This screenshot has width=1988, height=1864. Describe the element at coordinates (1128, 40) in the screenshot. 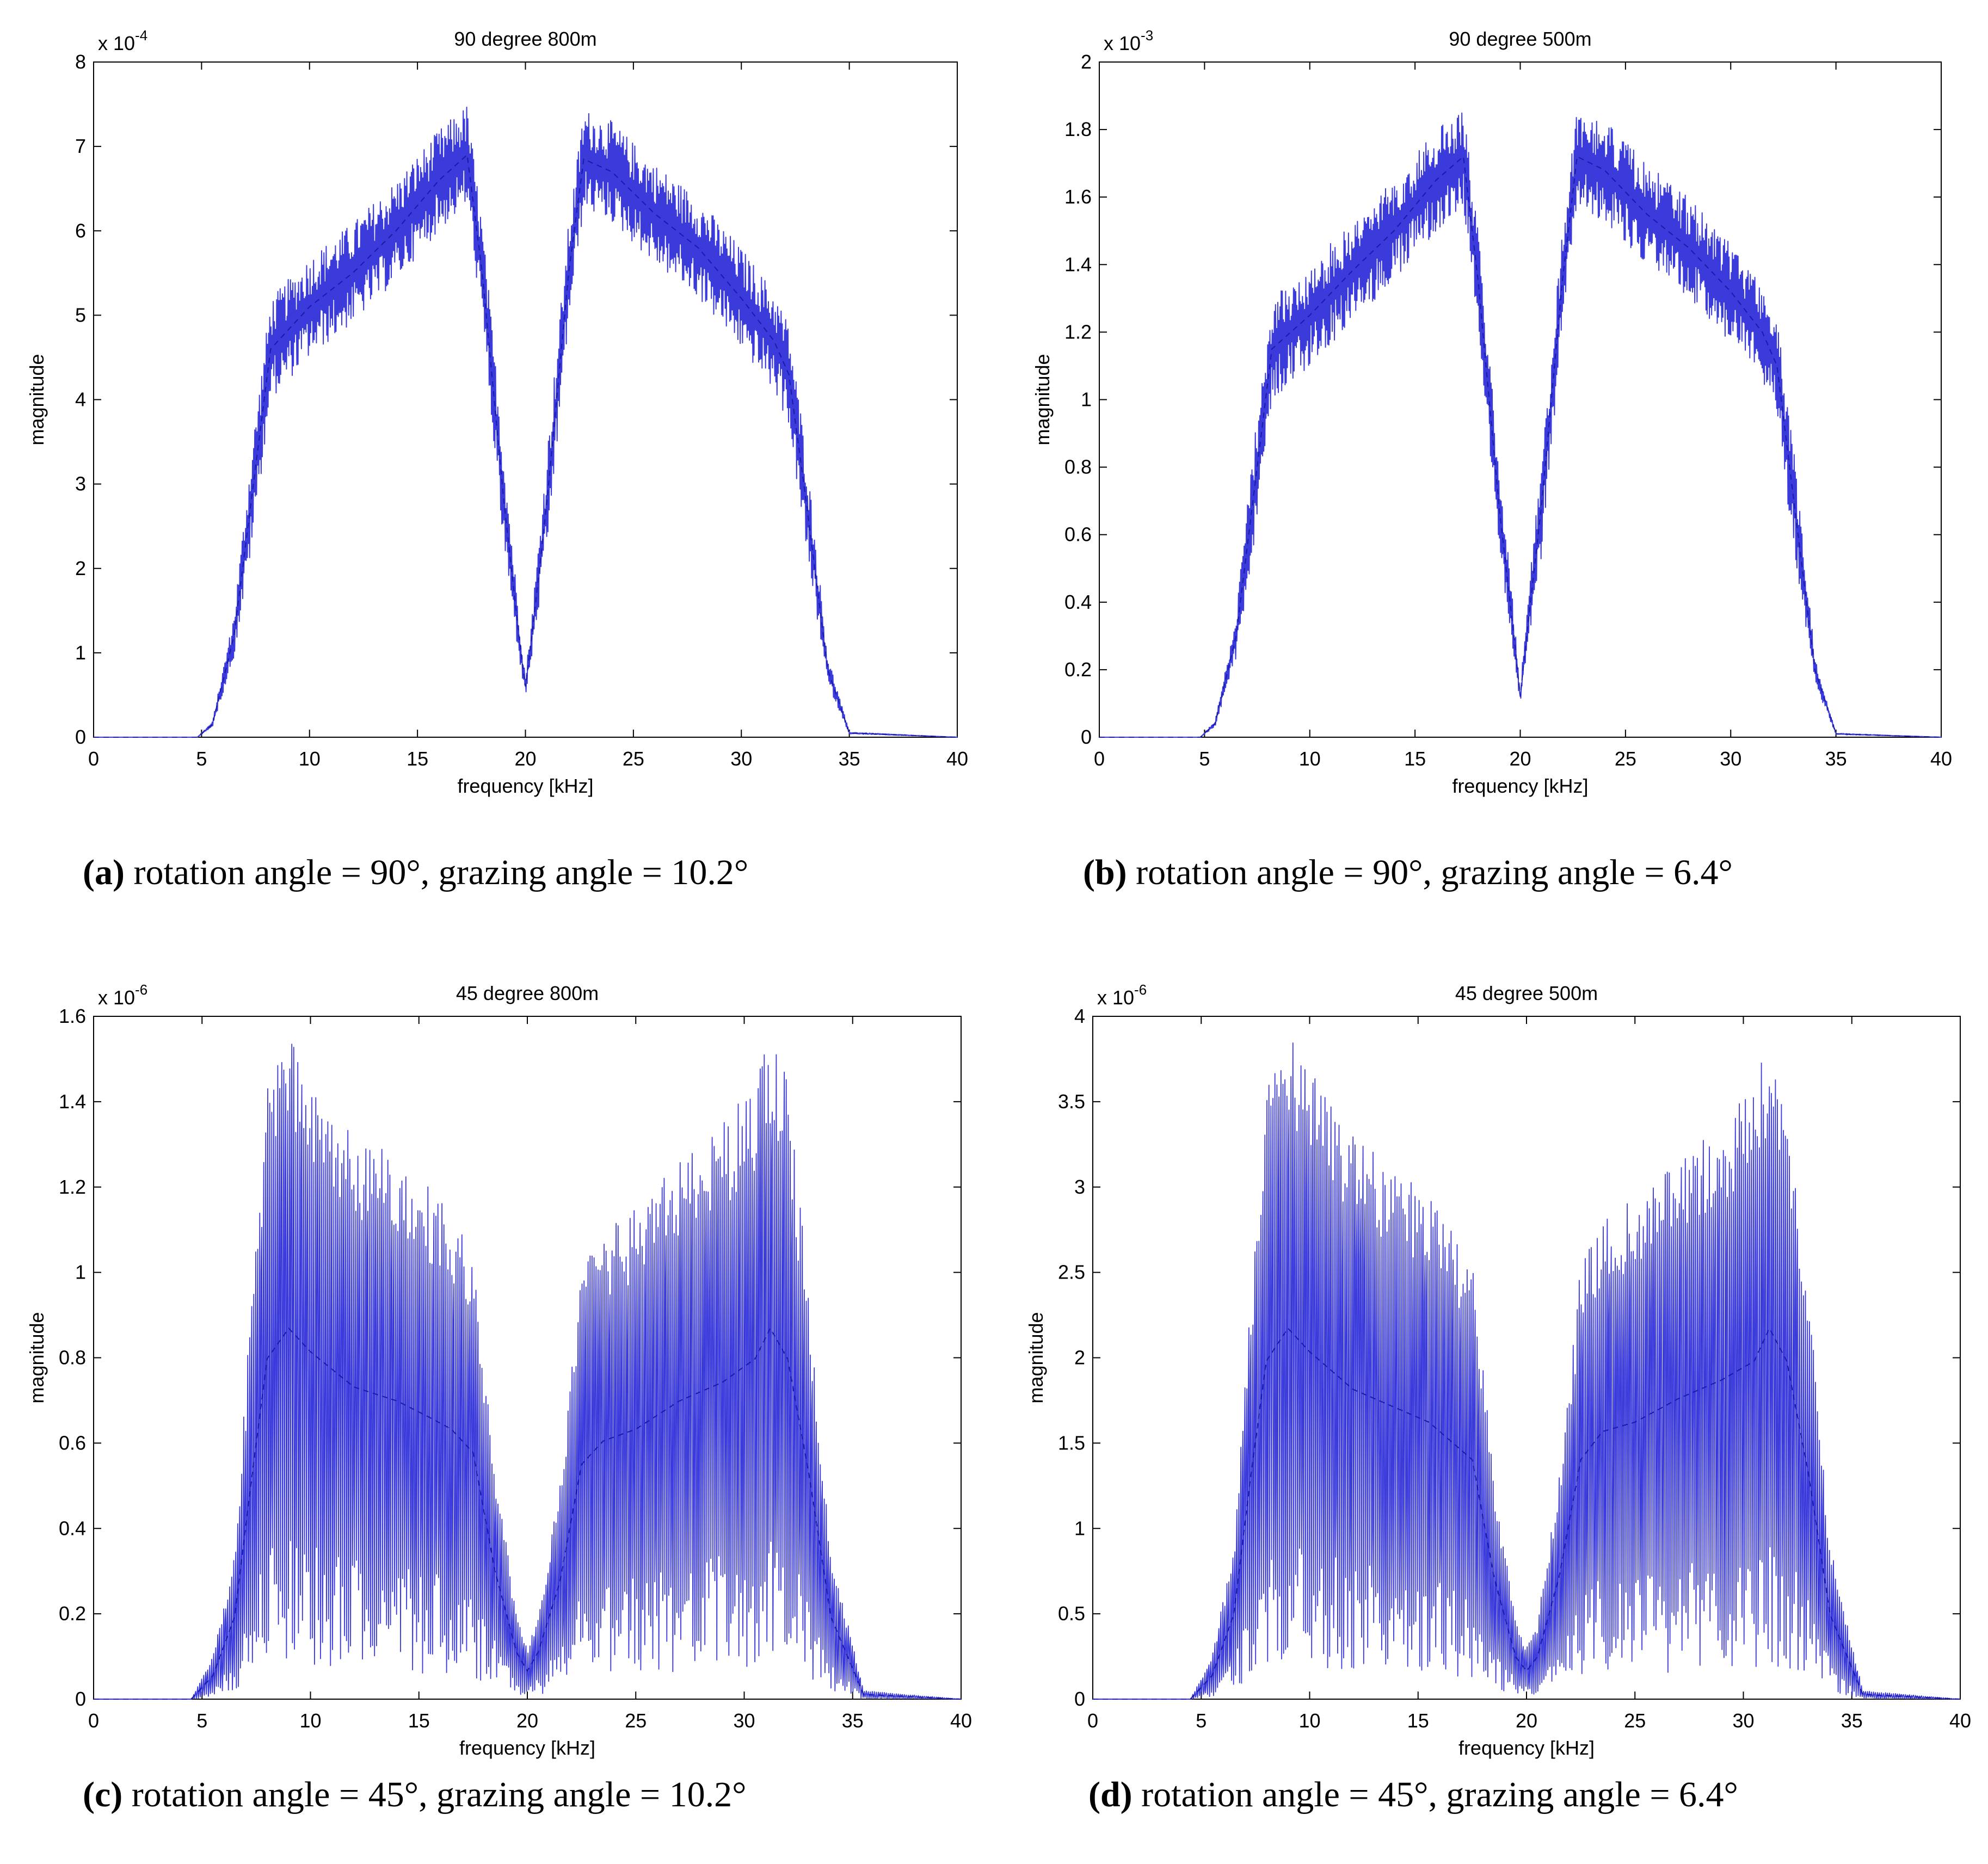

I see `axis-exponent: x 10-3` at that location.